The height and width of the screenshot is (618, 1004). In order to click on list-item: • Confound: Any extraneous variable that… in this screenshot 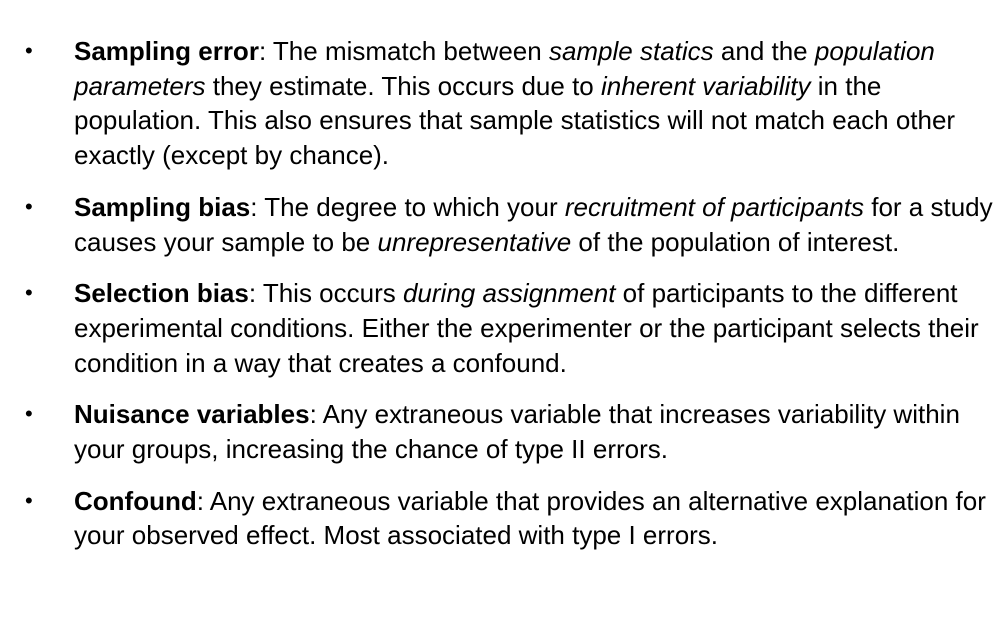, I will do `click(502, 518)`.